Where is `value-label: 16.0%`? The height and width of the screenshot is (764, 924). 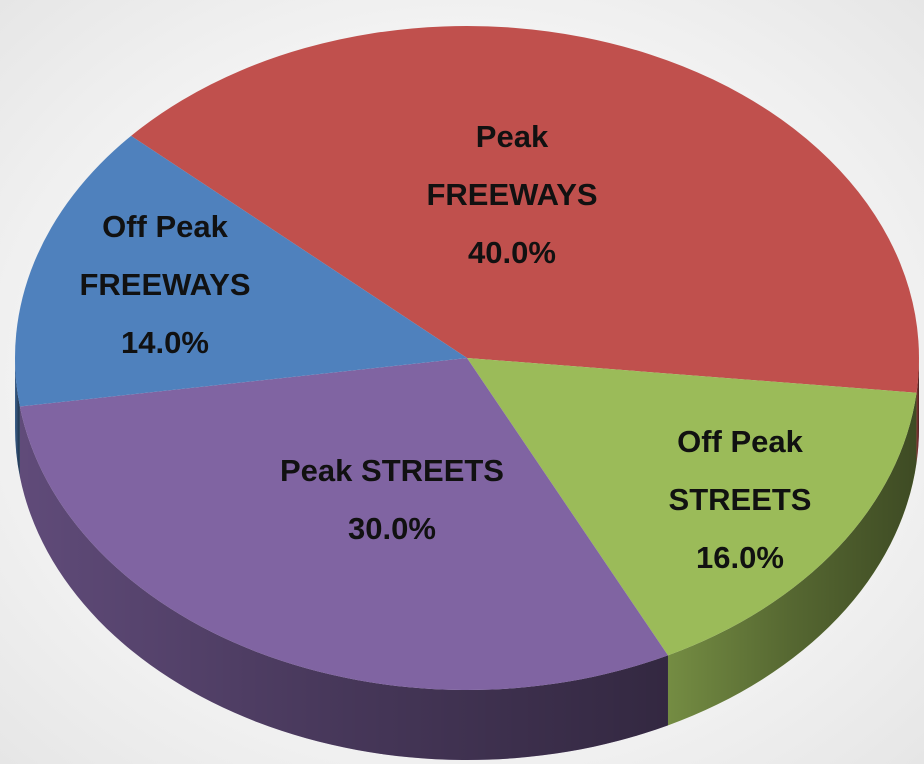 value-label: 16.0% is located at coordinates (740, 557).